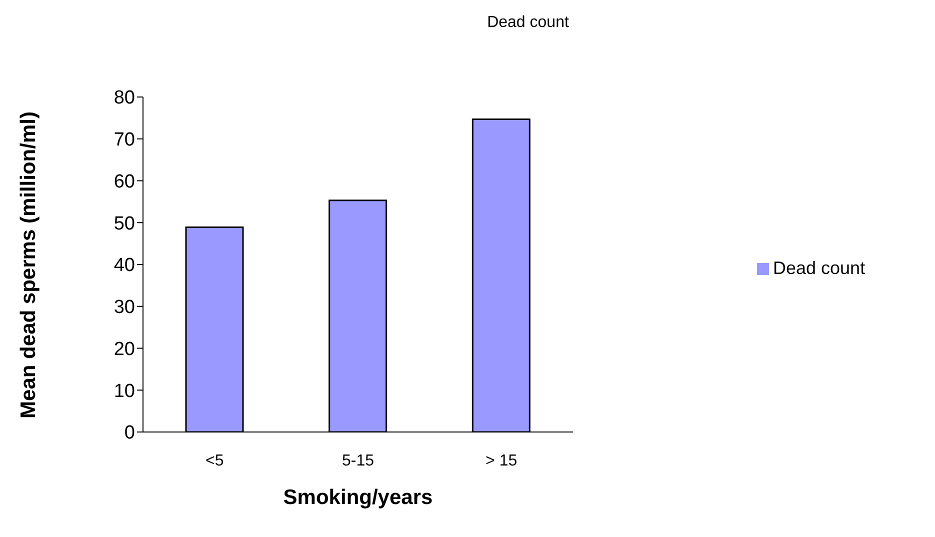 This screenshot has width=935, height=537. Describe the element at coordinates (124, 391) in the screenshot. I see `y-tick-label: 10` at that location.